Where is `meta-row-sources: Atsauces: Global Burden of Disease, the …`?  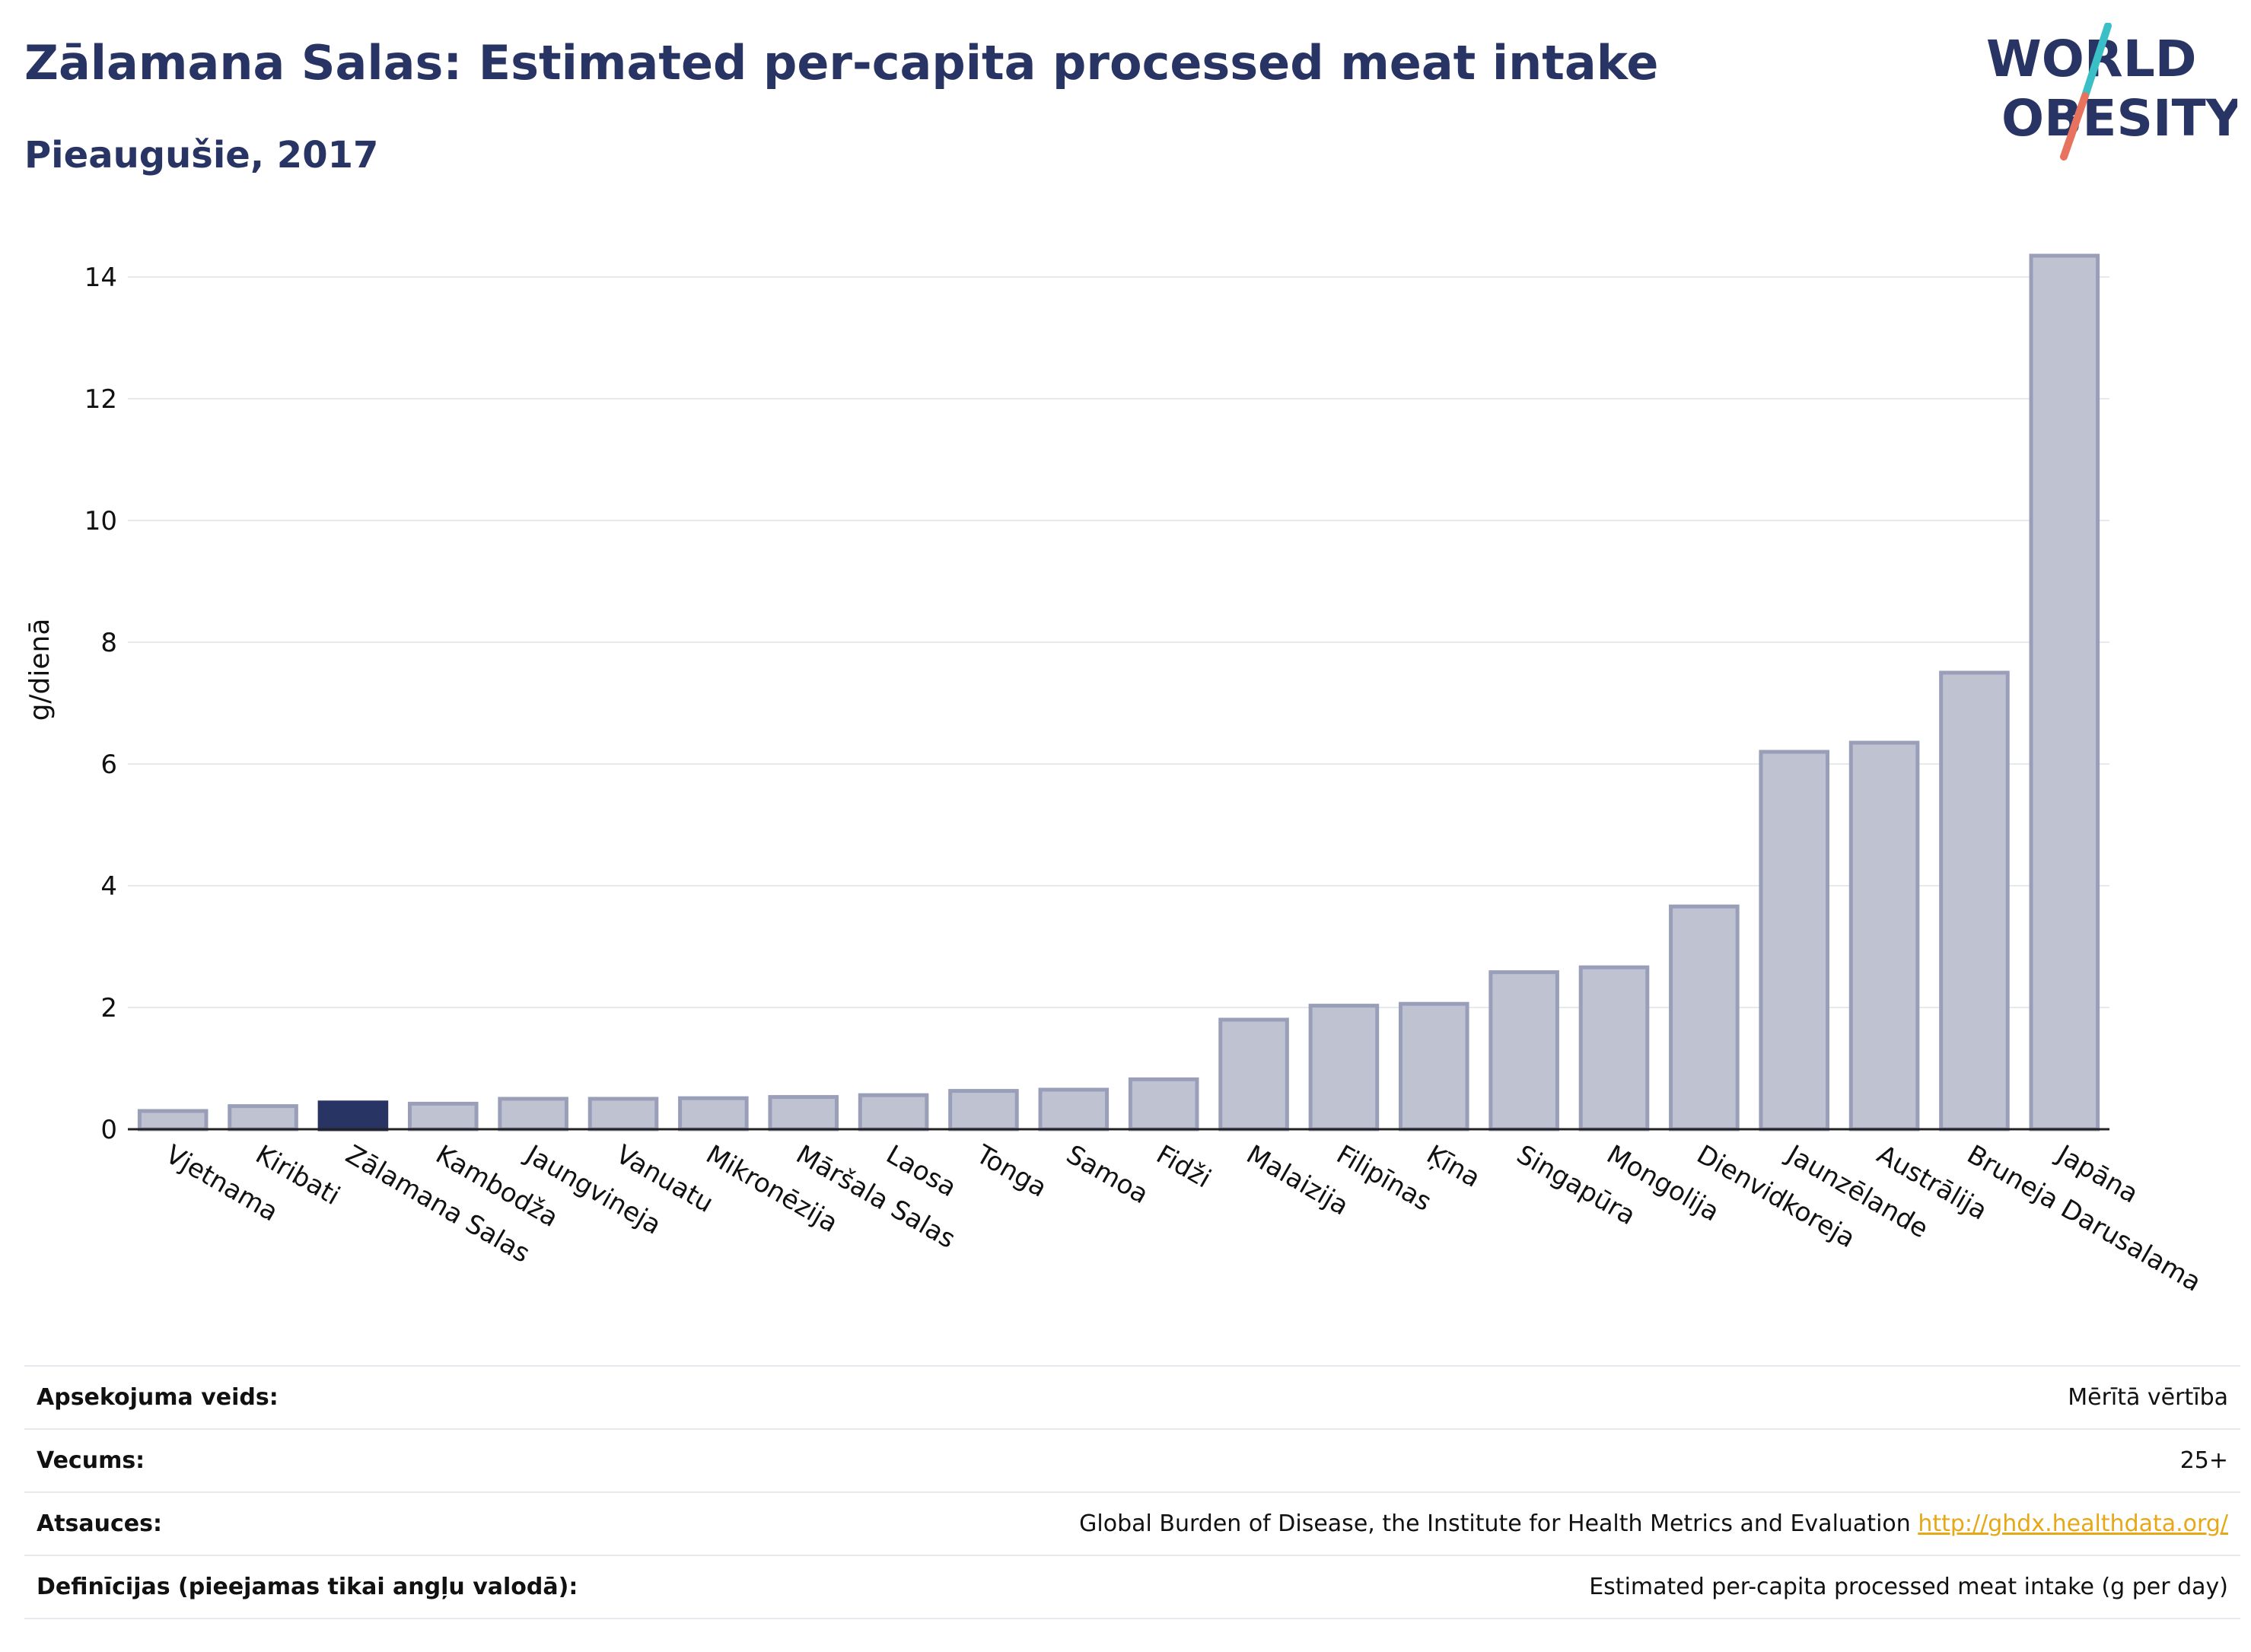
meta-row-sources: Atsauces: Global Burden of Disease, the … is located at coordinates (1132, 1523).